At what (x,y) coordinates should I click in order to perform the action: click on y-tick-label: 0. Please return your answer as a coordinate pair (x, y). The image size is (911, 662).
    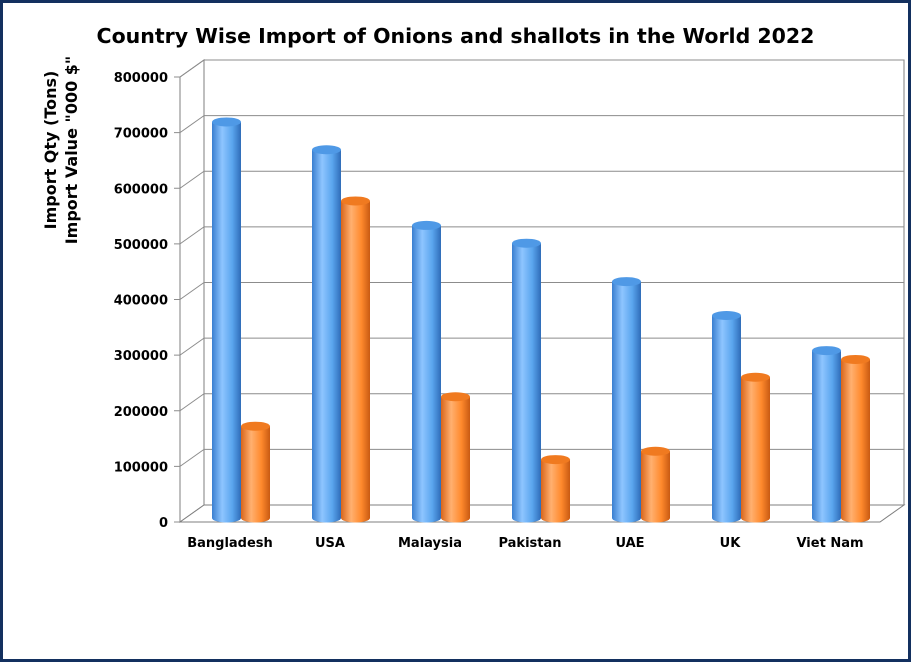
    Looking at the image, I should click on (163, 523).